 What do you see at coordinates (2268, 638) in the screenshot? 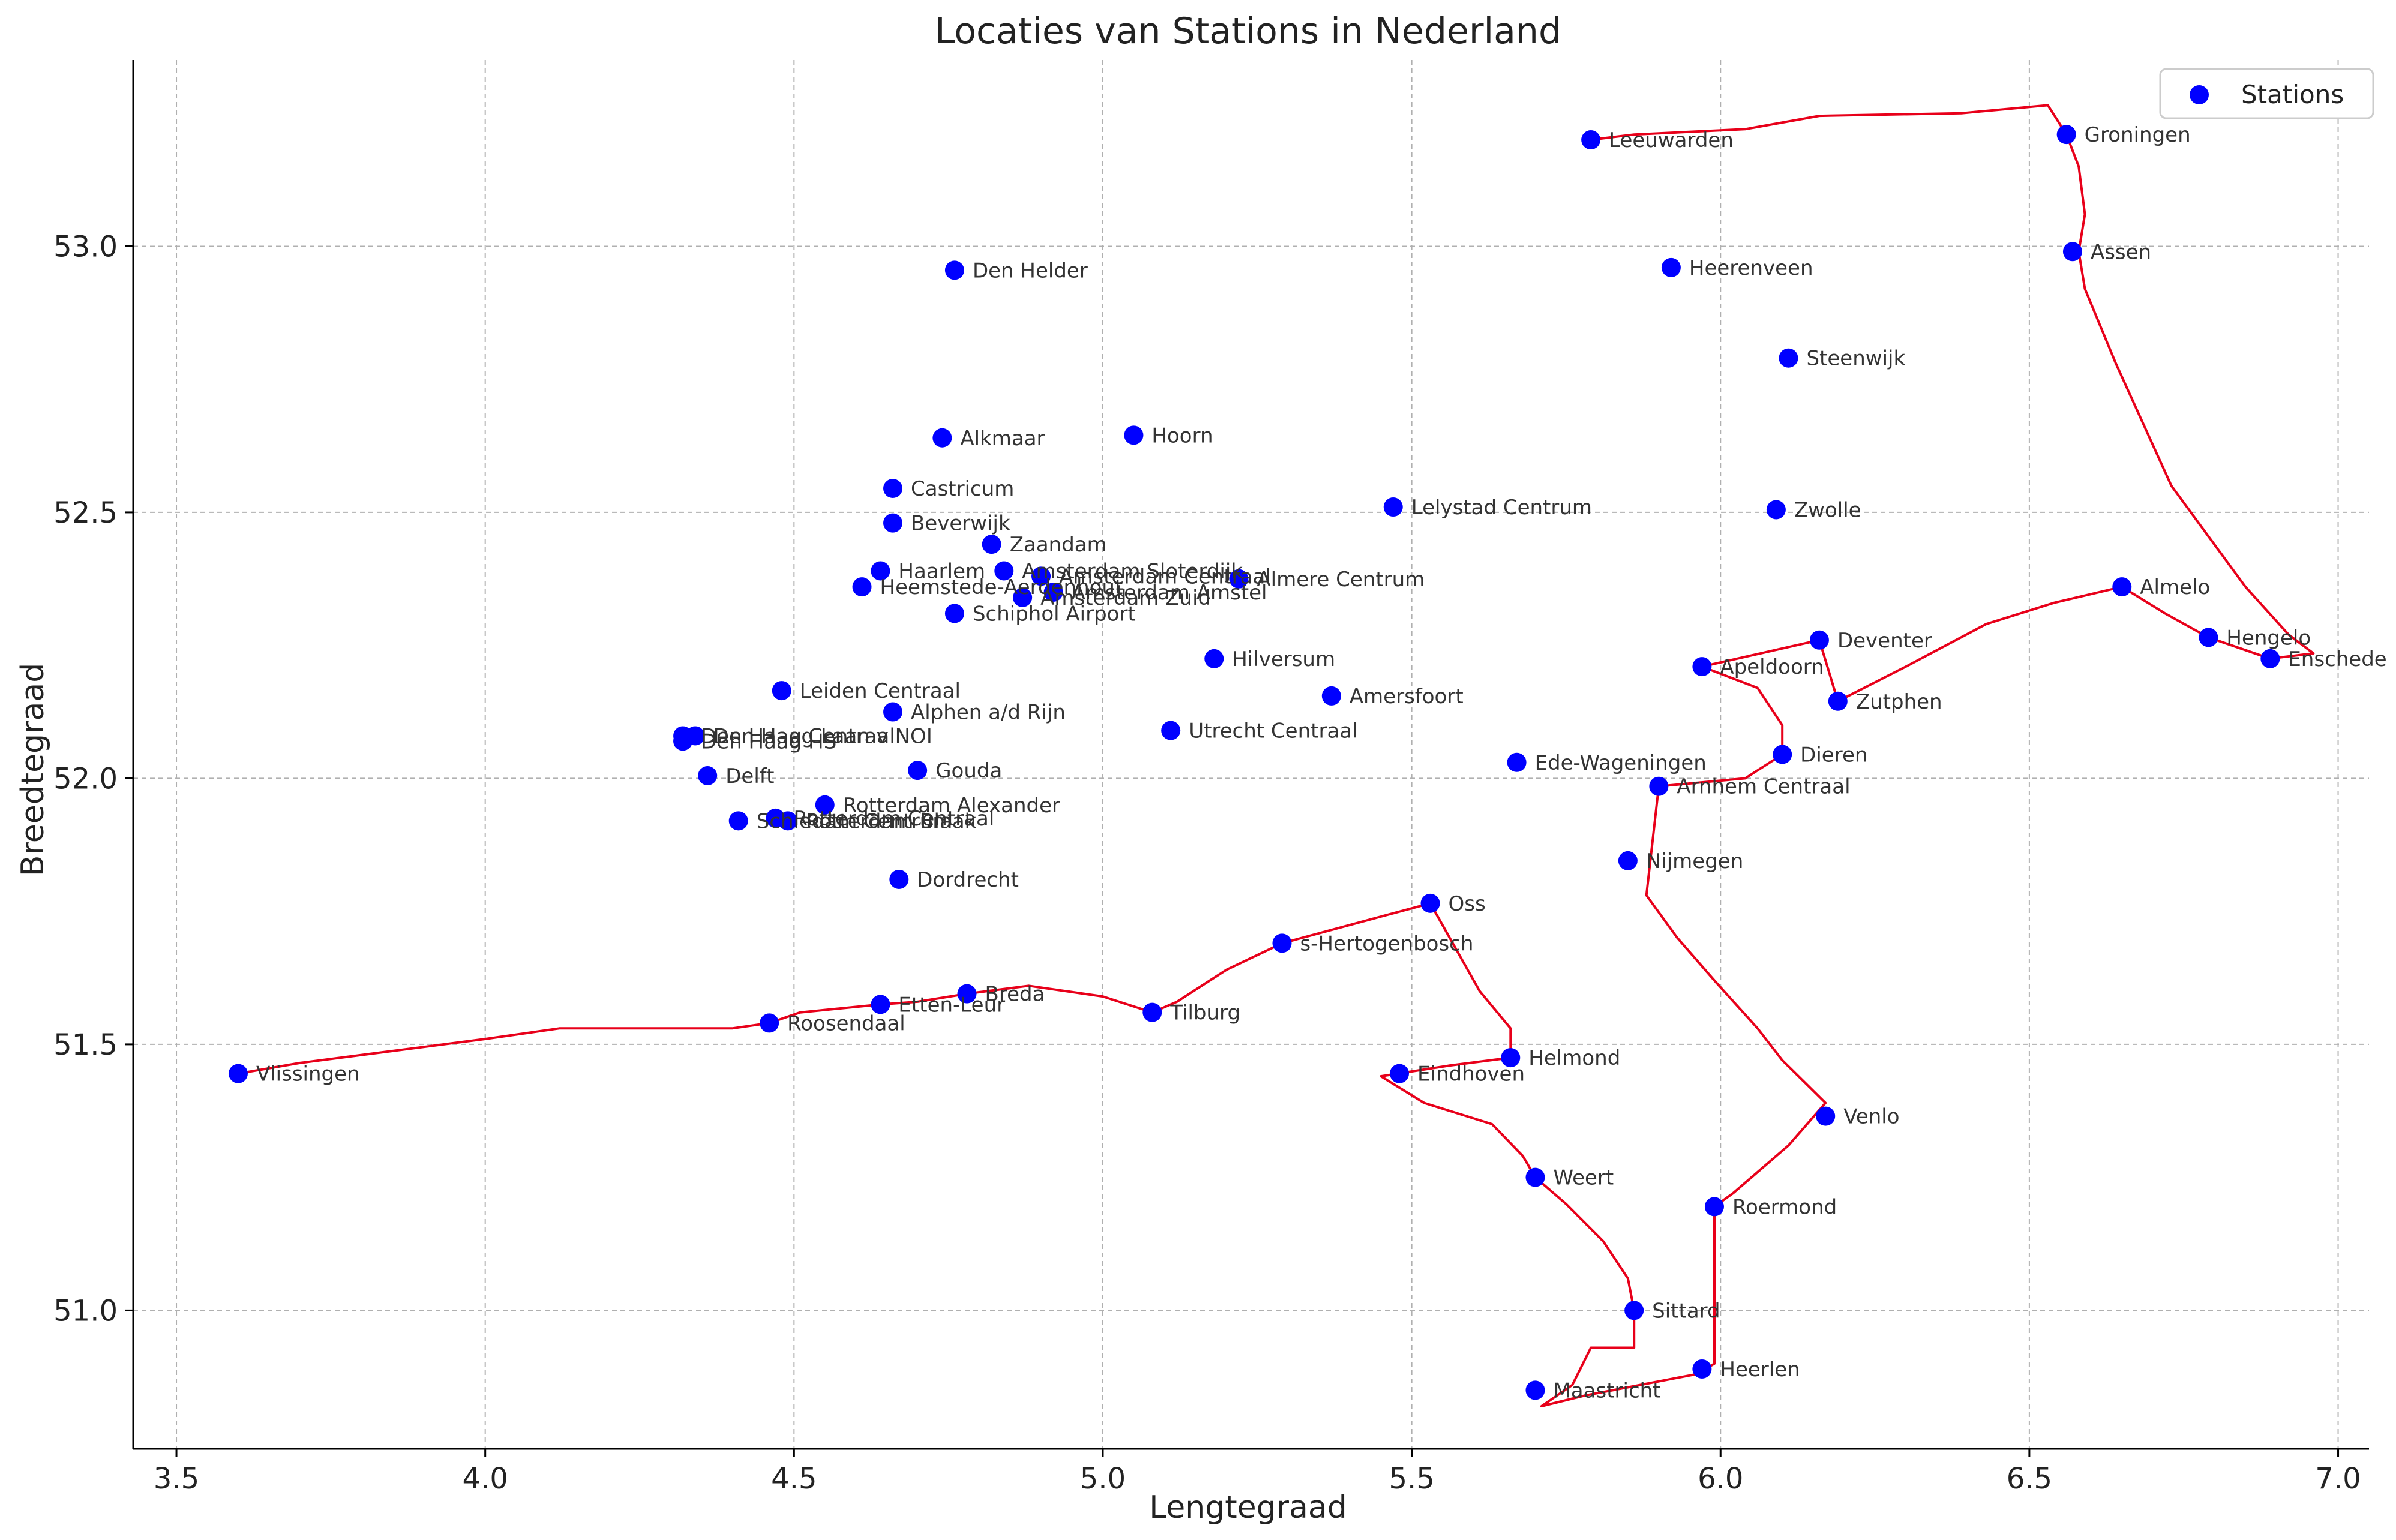
I see `station-label: Hengelo` at bounding box center [2268, 638].